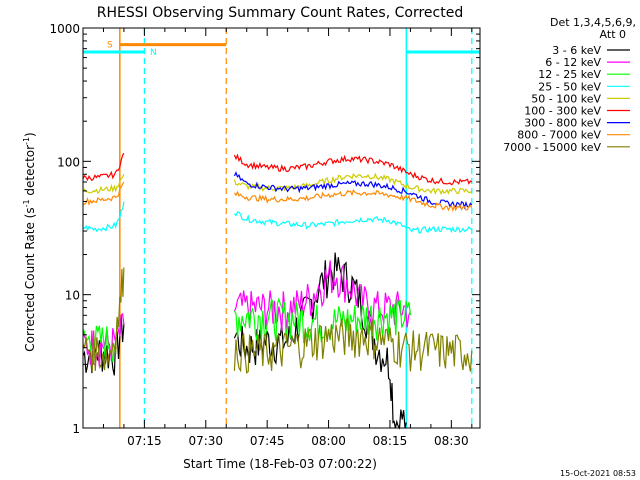 This screenshot has width=640, height=480. Describe the element at coordinates (593, 22) in the screenshot. I see `legend-header-line1: Det 1,3,4,5,6,9,` at that location.